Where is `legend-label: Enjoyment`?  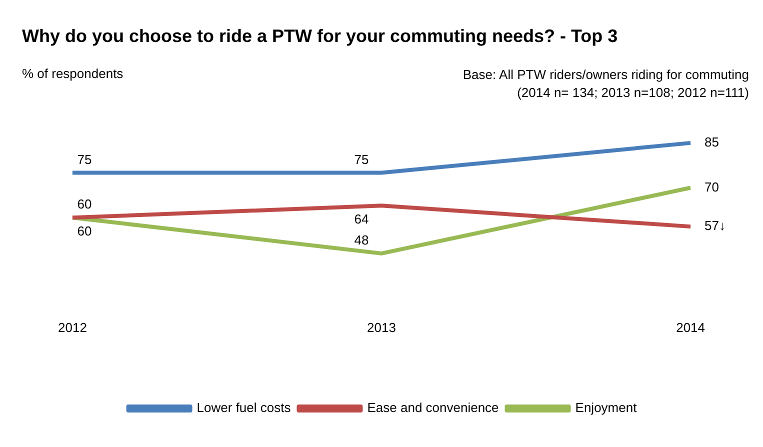 legend-label: Enjoyment is located at coordinates (606, 408).